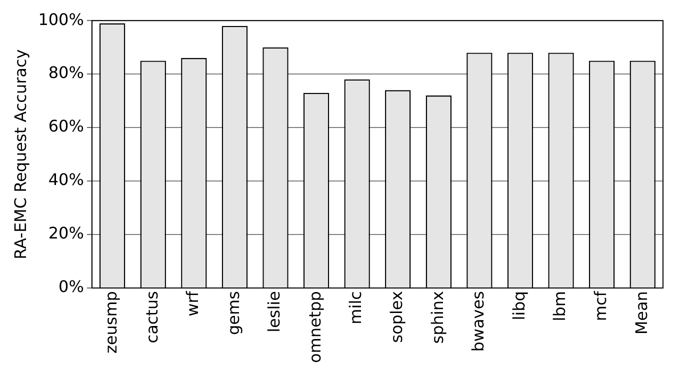 The height and width of the screenshot is (374, 677). Describe the element at coordinates (61, 19) in the screenshot. I see `y-tick-label: 100%` at that location.